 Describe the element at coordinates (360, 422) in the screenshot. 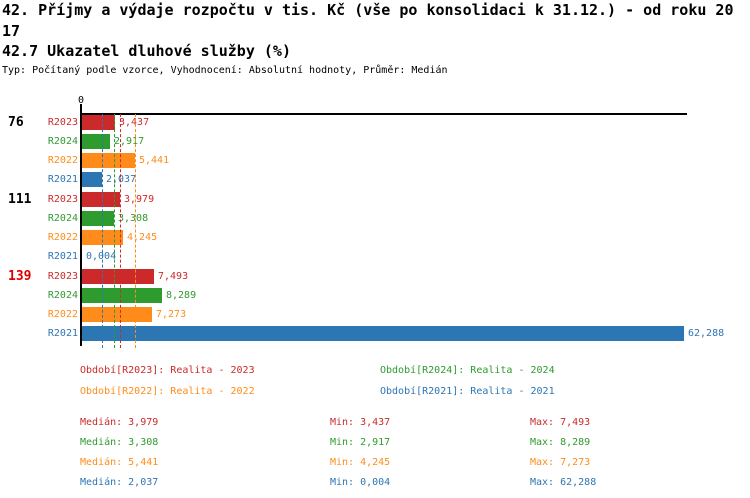

I see `stats-min-R2023: Min: 3,437` at that location.